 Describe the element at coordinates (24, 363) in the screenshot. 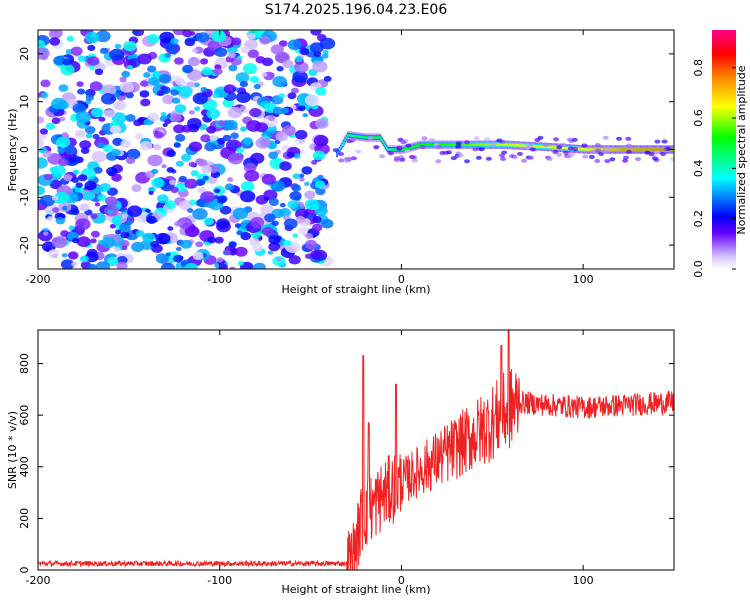

I see `y-tick-label: 800` at that location.